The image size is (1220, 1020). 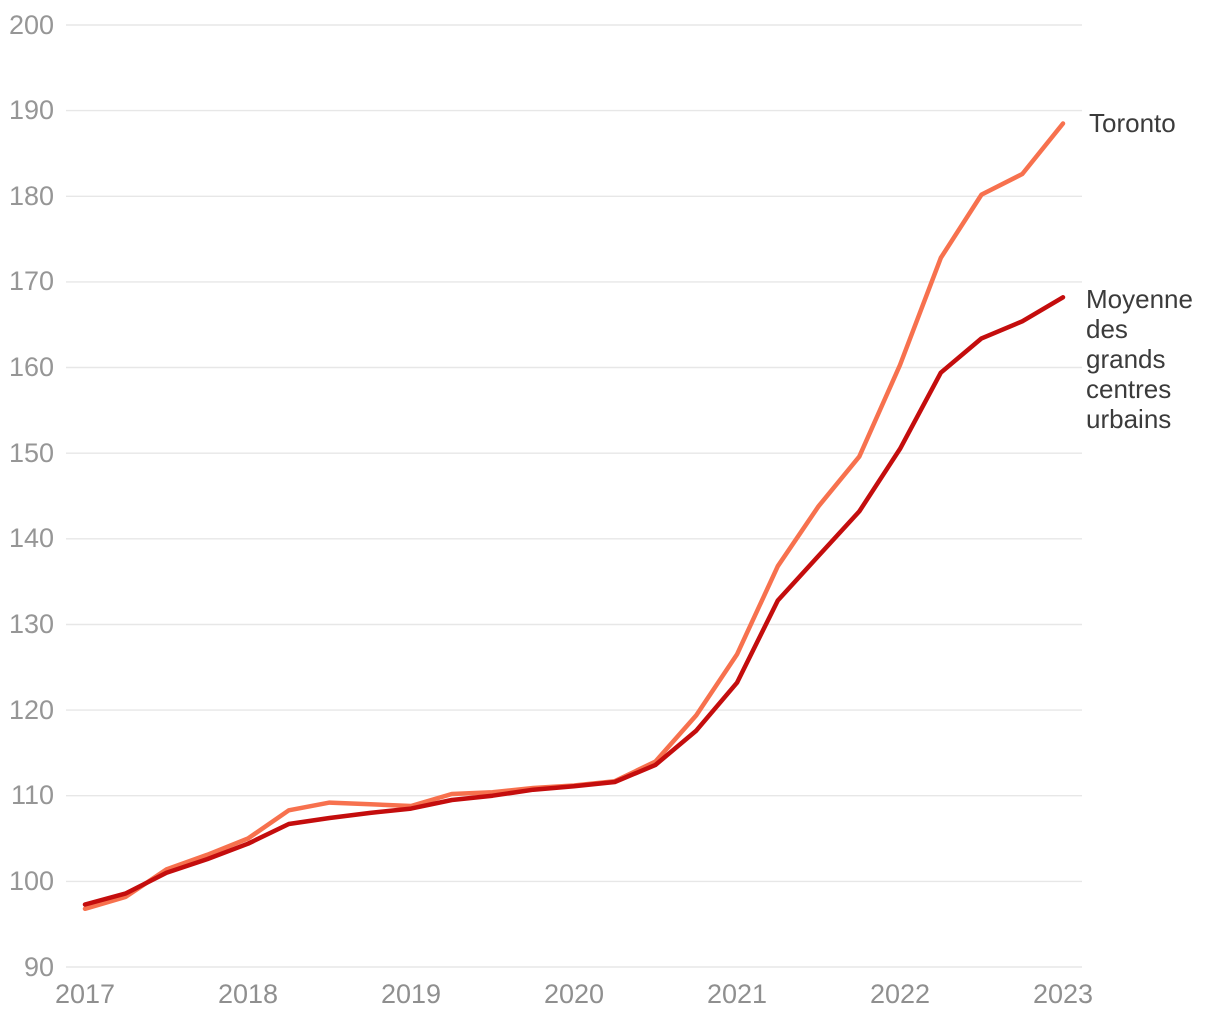 What do you see at coordinates (1063, 994) in the screenshot?
I see `x-tick-label-2023: 2023` at bounding box center [1063, 994].